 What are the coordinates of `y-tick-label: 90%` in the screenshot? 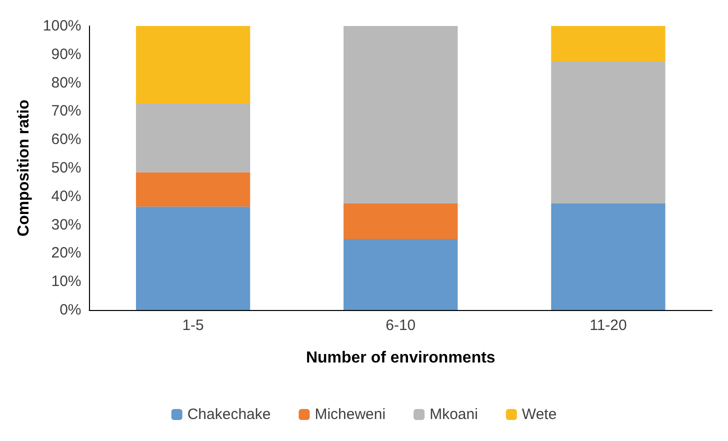 It's located at (66, 54).